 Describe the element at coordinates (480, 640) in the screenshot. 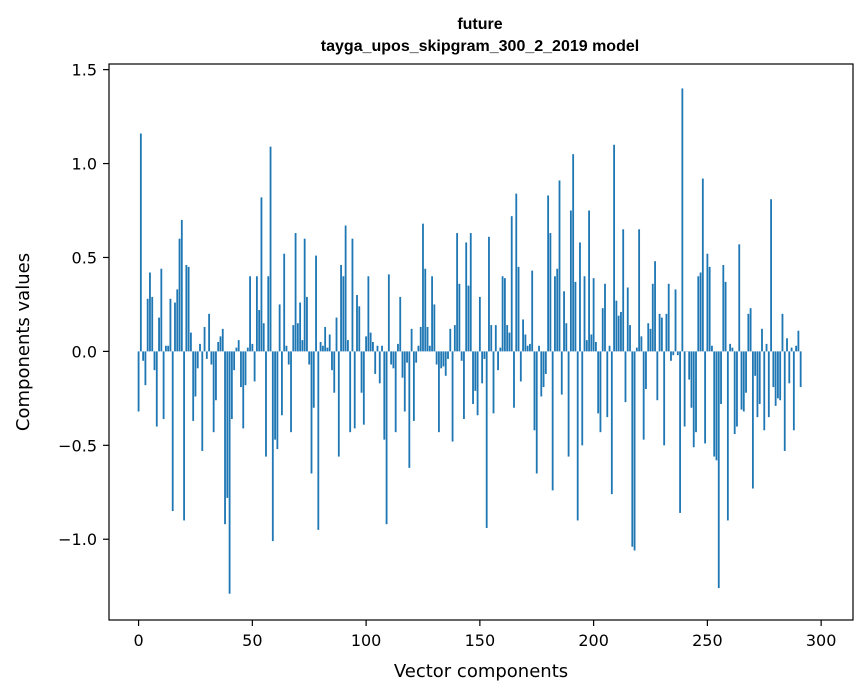

I see `x-tick-label: 150` at that location.